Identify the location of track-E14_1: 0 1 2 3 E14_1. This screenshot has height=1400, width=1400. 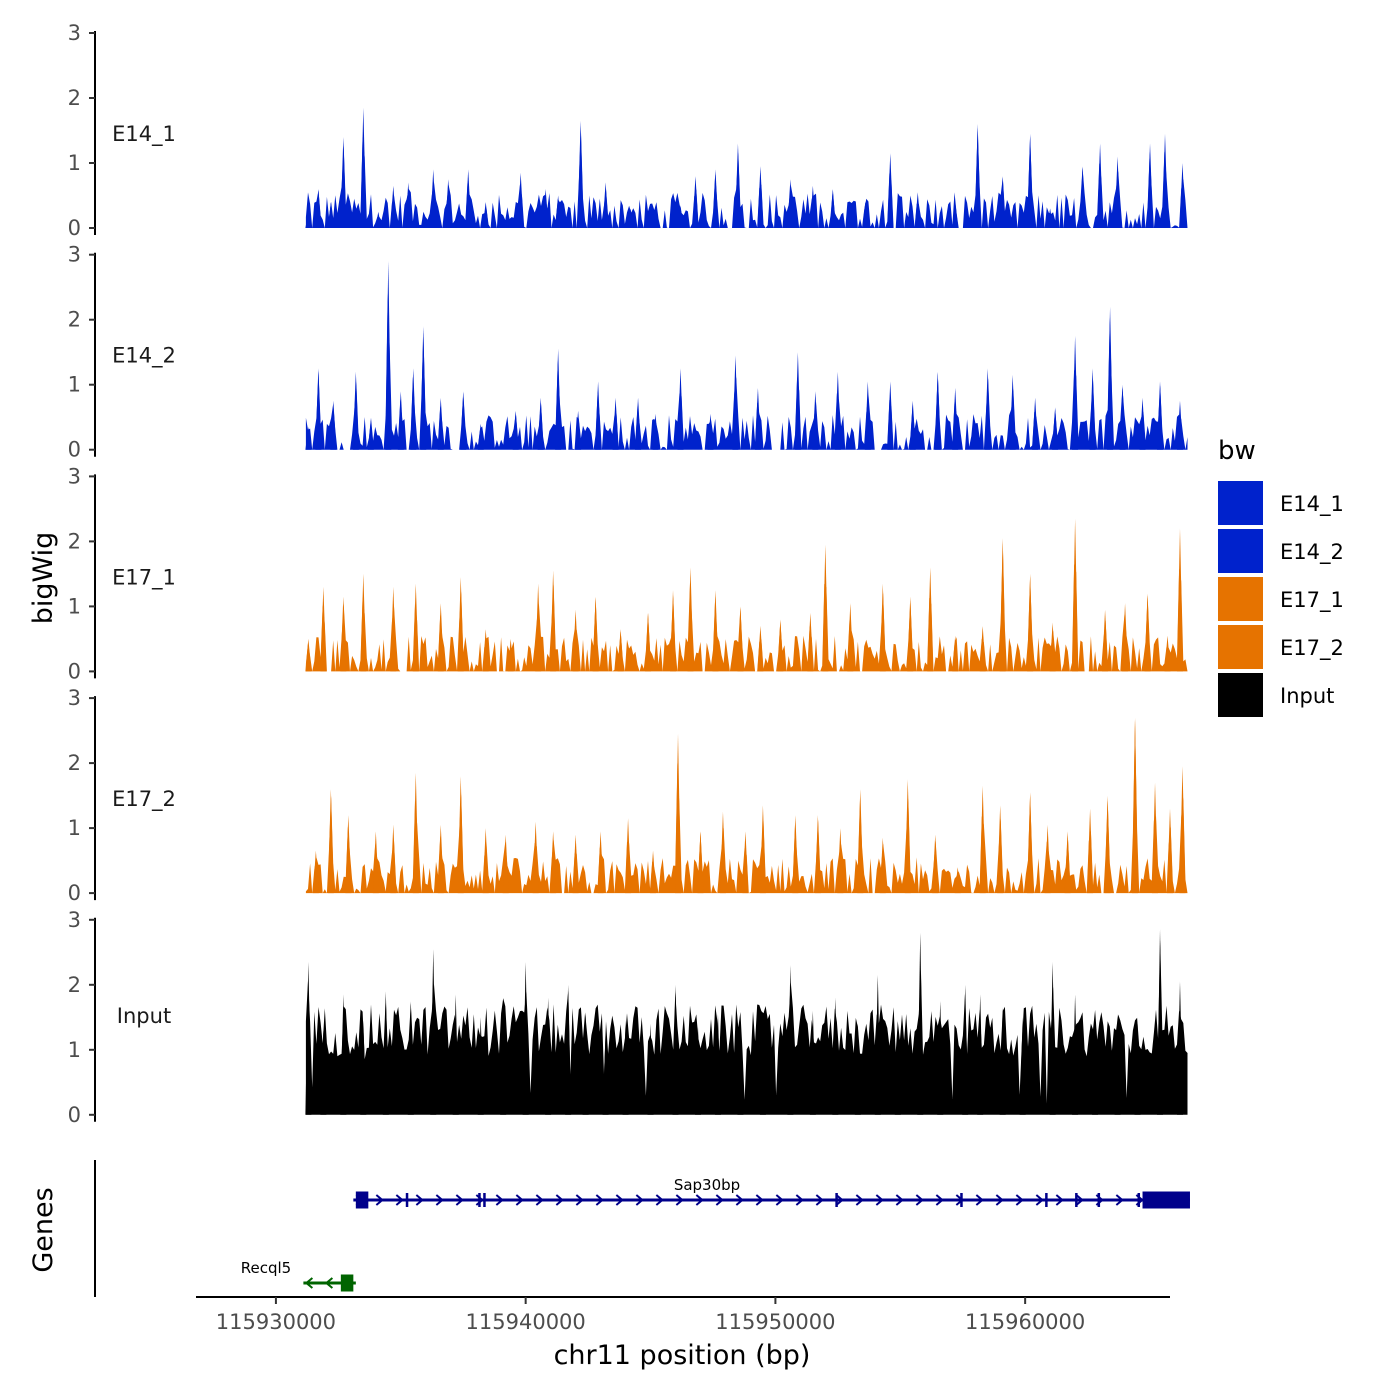
(628, 130).